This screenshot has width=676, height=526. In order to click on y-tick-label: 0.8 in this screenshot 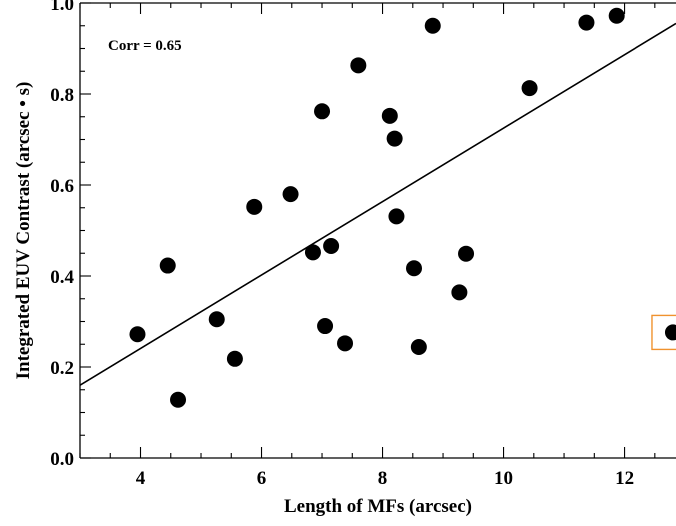, I will do `click(62, 95)`.